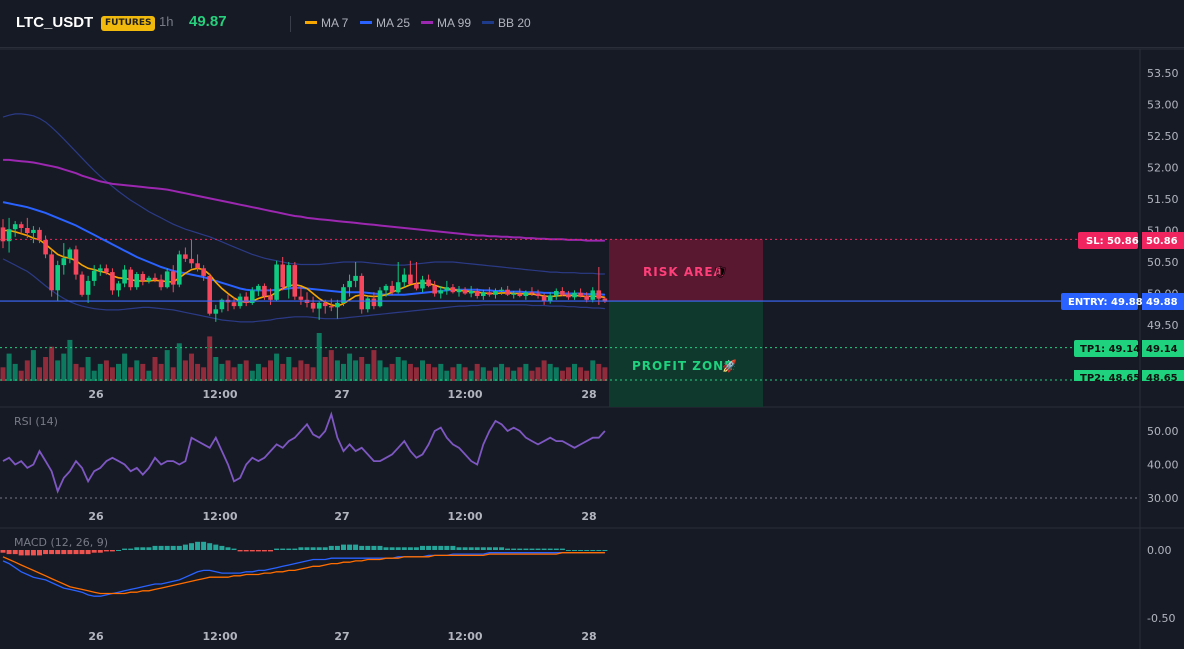 This screenshot has width=1184, height=649. Describe the element at coordinates (326, 23) in the screenshot. I see `legend-ma7: MA 7` at that location.